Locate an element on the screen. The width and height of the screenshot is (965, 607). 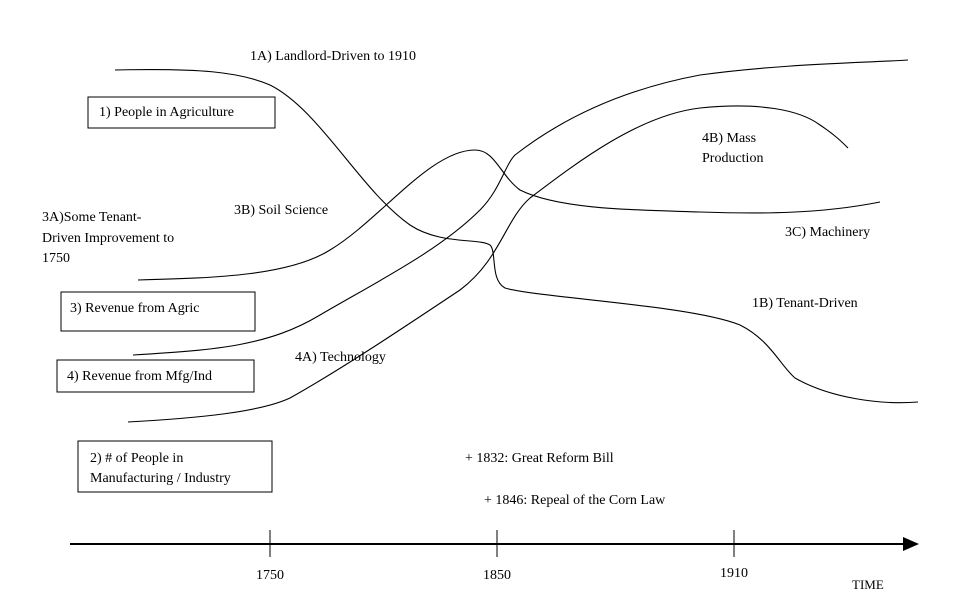
box-label: 4) Revenue from Mfg/Ind is located at coordinates (139, 376).